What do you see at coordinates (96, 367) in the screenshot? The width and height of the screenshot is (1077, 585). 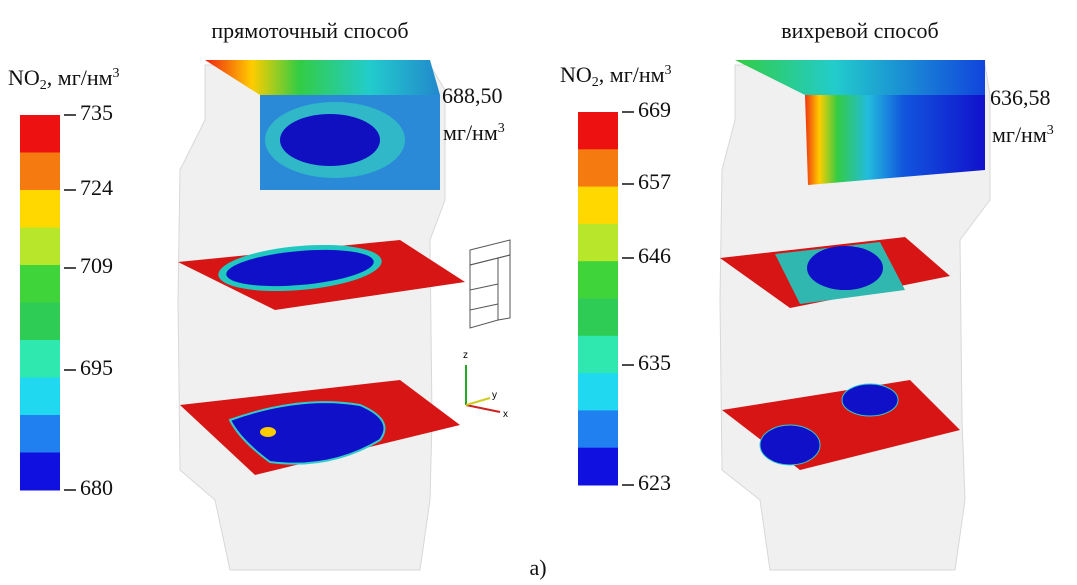 I see `tick-label: 695` at bounding box center [96, 367].